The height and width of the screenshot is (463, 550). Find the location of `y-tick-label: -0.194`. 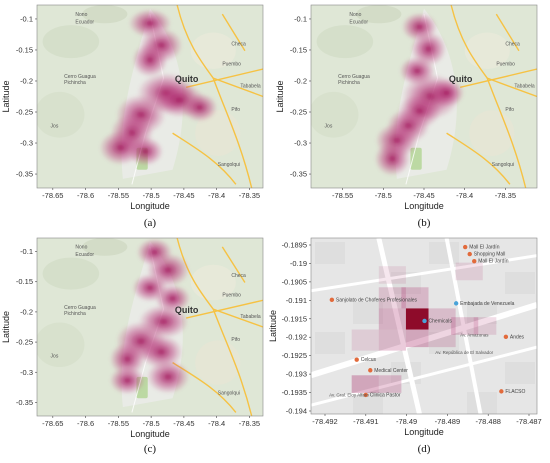

y-tick-label: -0.194 is located at coordinates (296, 411).